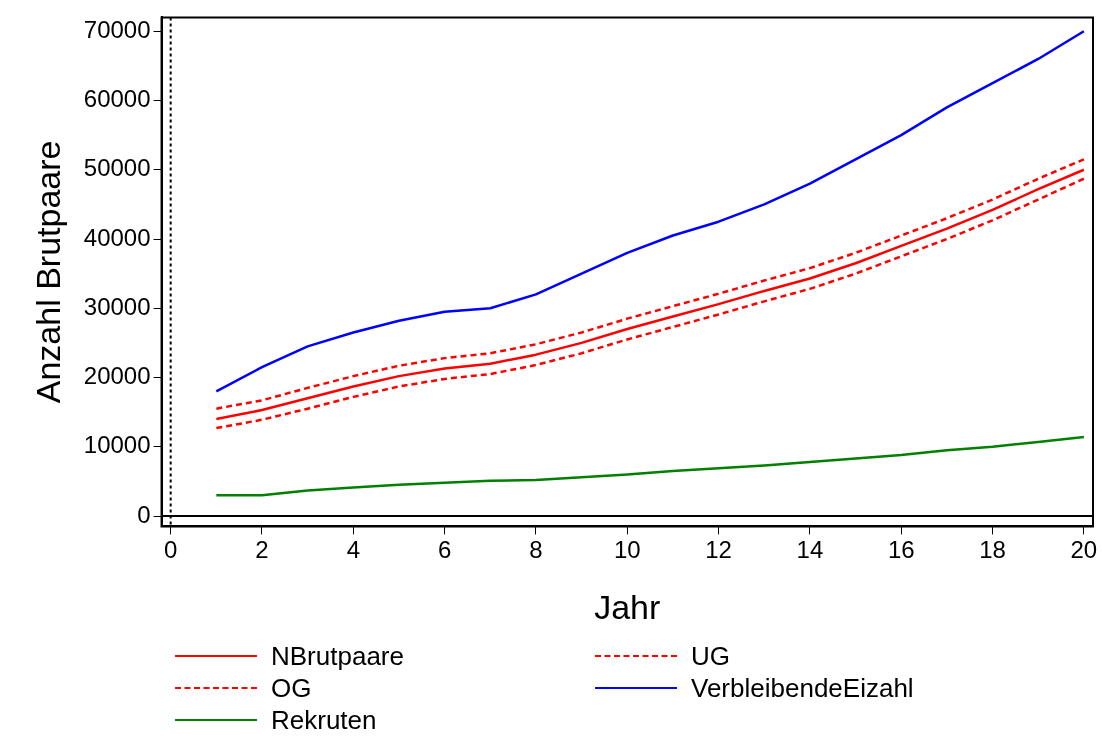 This screenshot has height=743, width=1102. Describe the element at coordinates (353, 550) in the screenshot. I see `x-tick-label: 4` at that location.